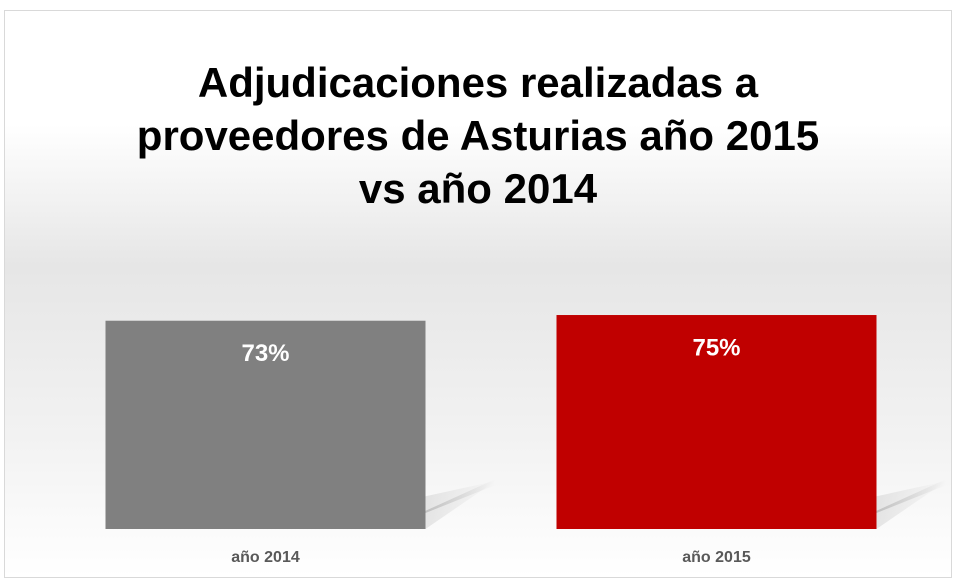 Image resolution: width=957 pixels, height=581 pixels. What do you see at coordinates (716, 347) in the screenshot?
I see `data-label: 75%` at bounding box center [716, 347].